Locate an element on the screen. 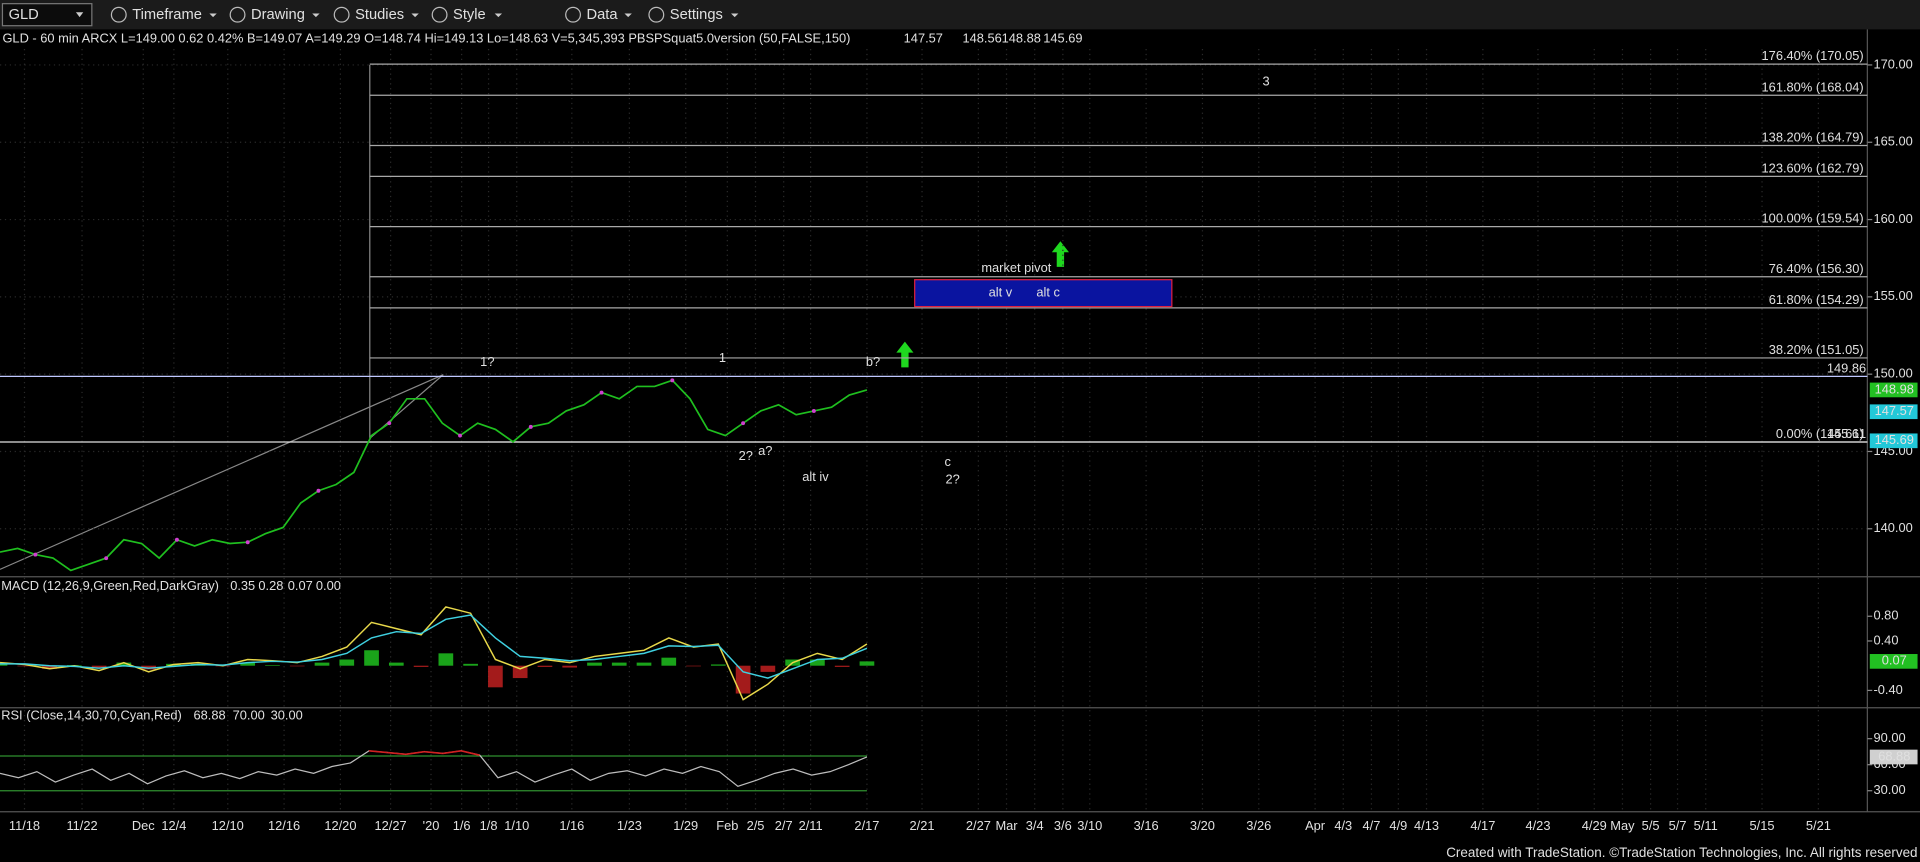 The image size is (1920, 862). x-tick-label: 12/27 is located at coordinates (391, 825).